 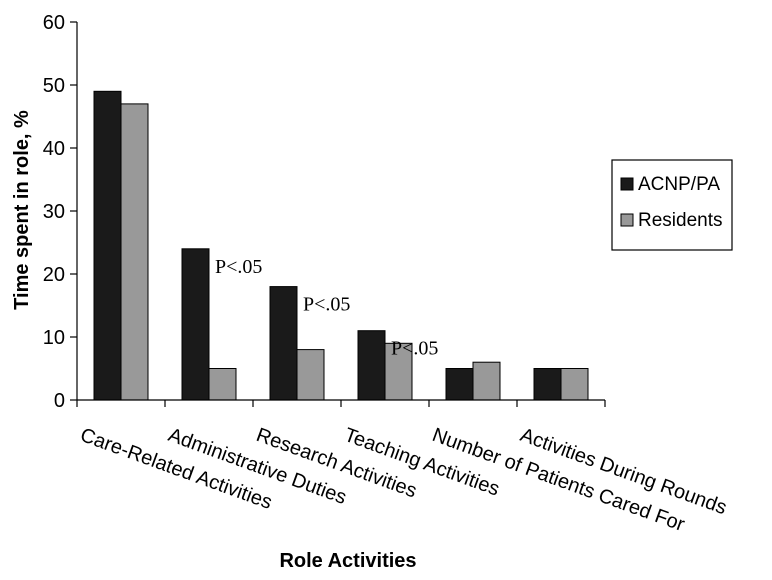 I want to click on y-tick-label: 50, so click(x=54, y=86).